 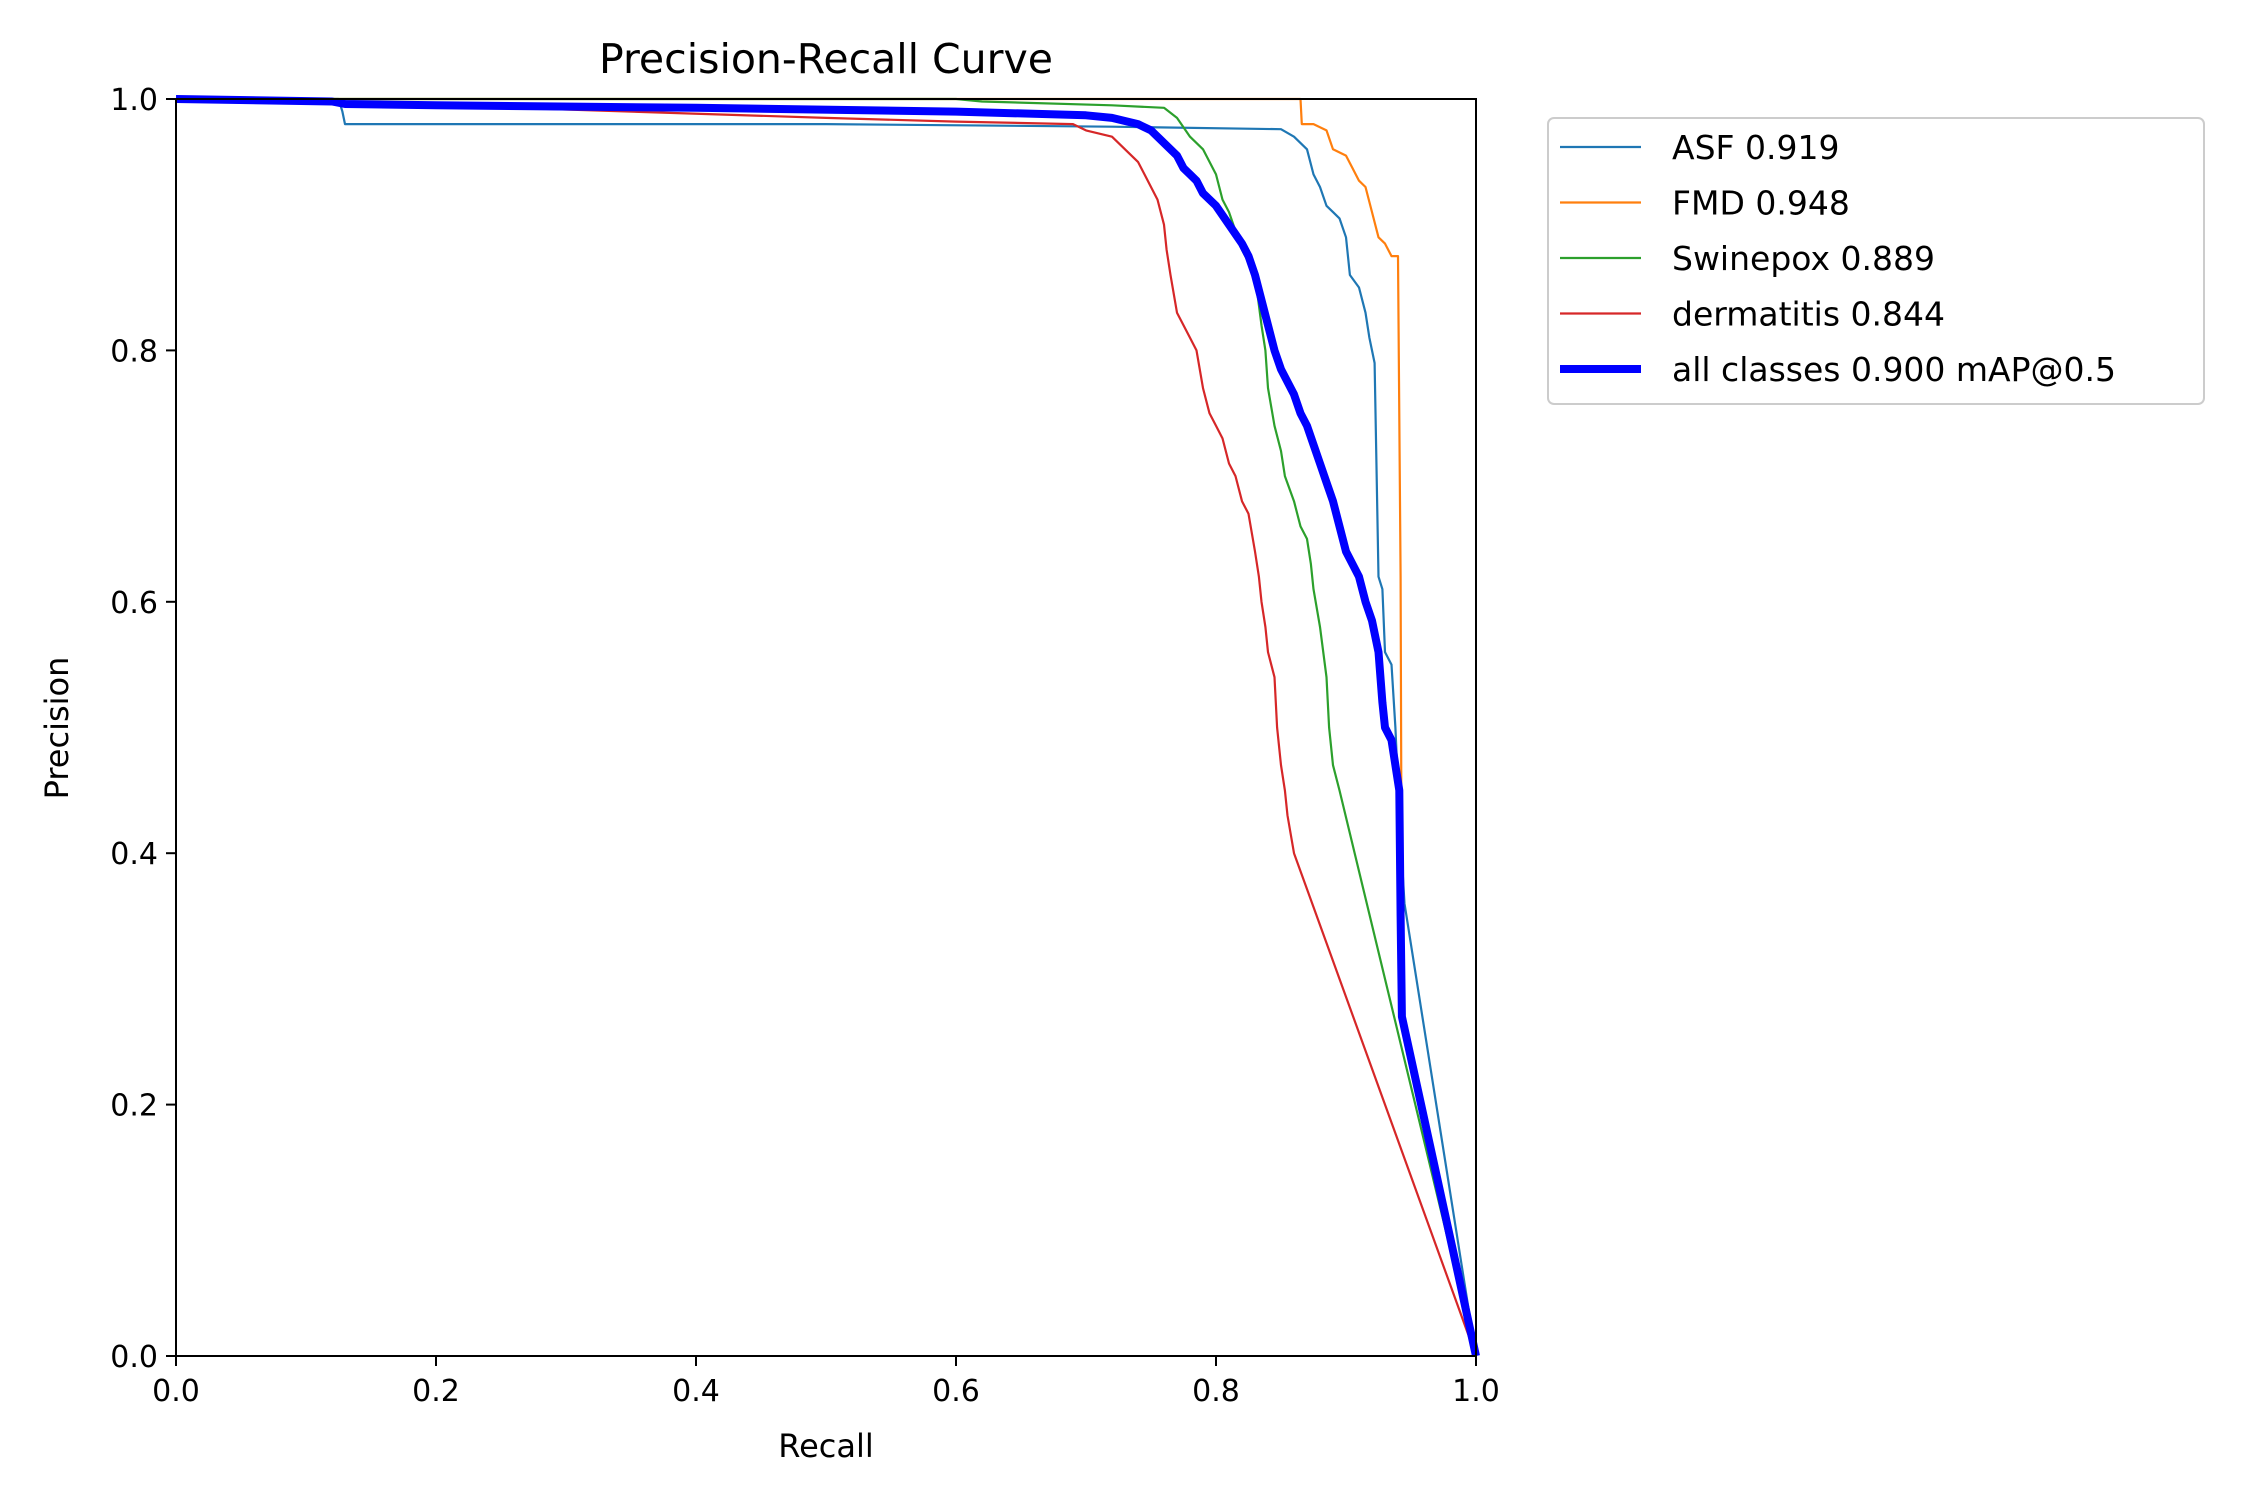 I want to click on x-tick-label-4: 0.8, so click(x=1216, y=1391).